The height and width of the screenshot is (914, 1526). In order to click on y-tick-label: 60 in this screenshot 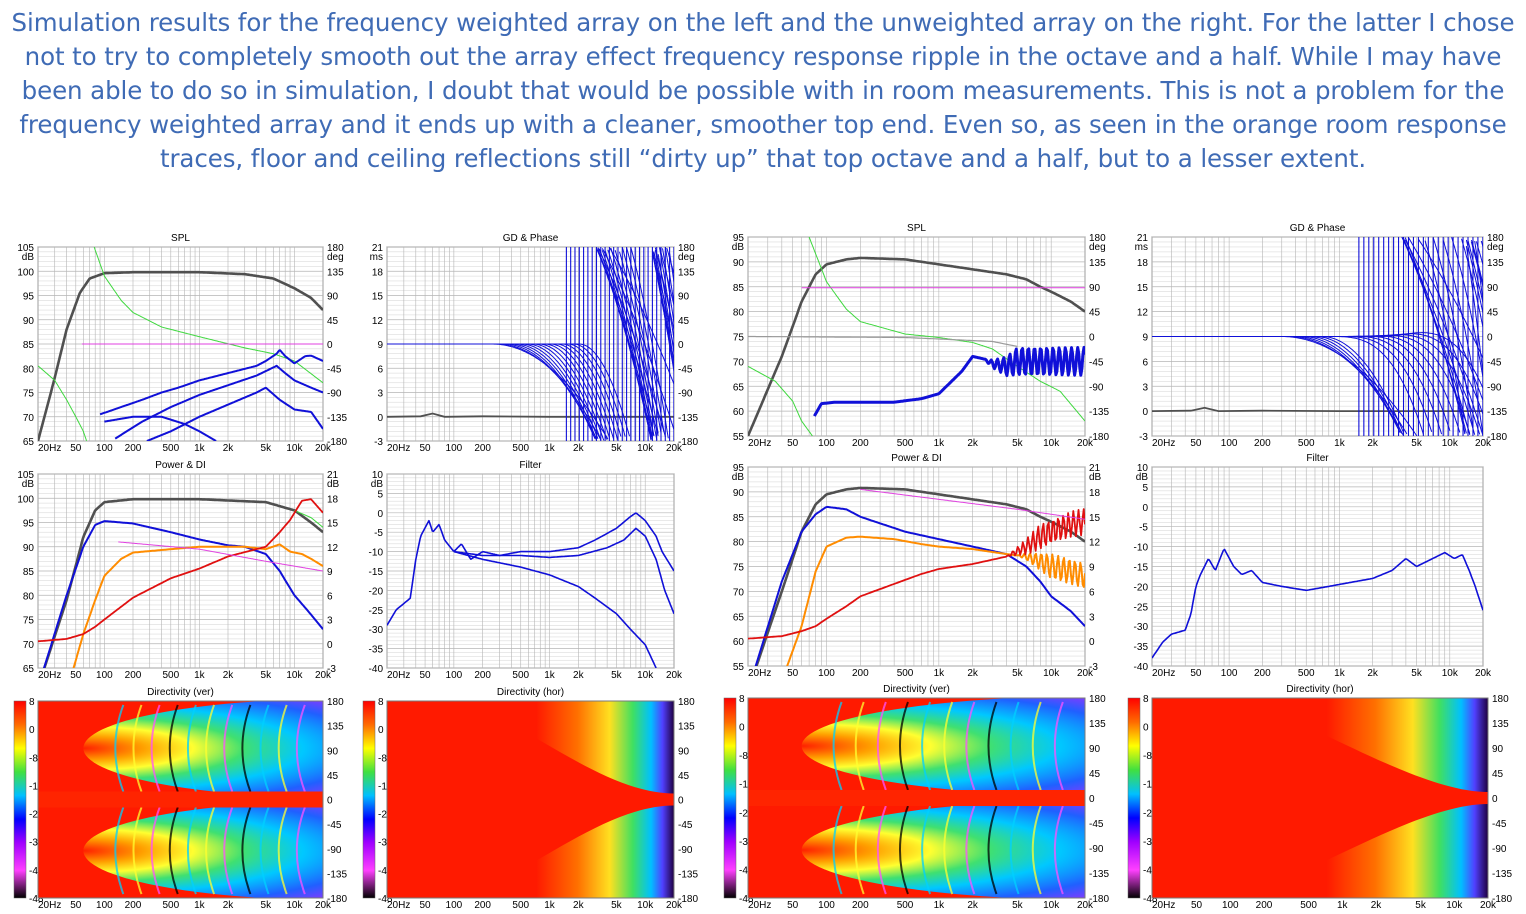, I will do `click(739, 412)`.